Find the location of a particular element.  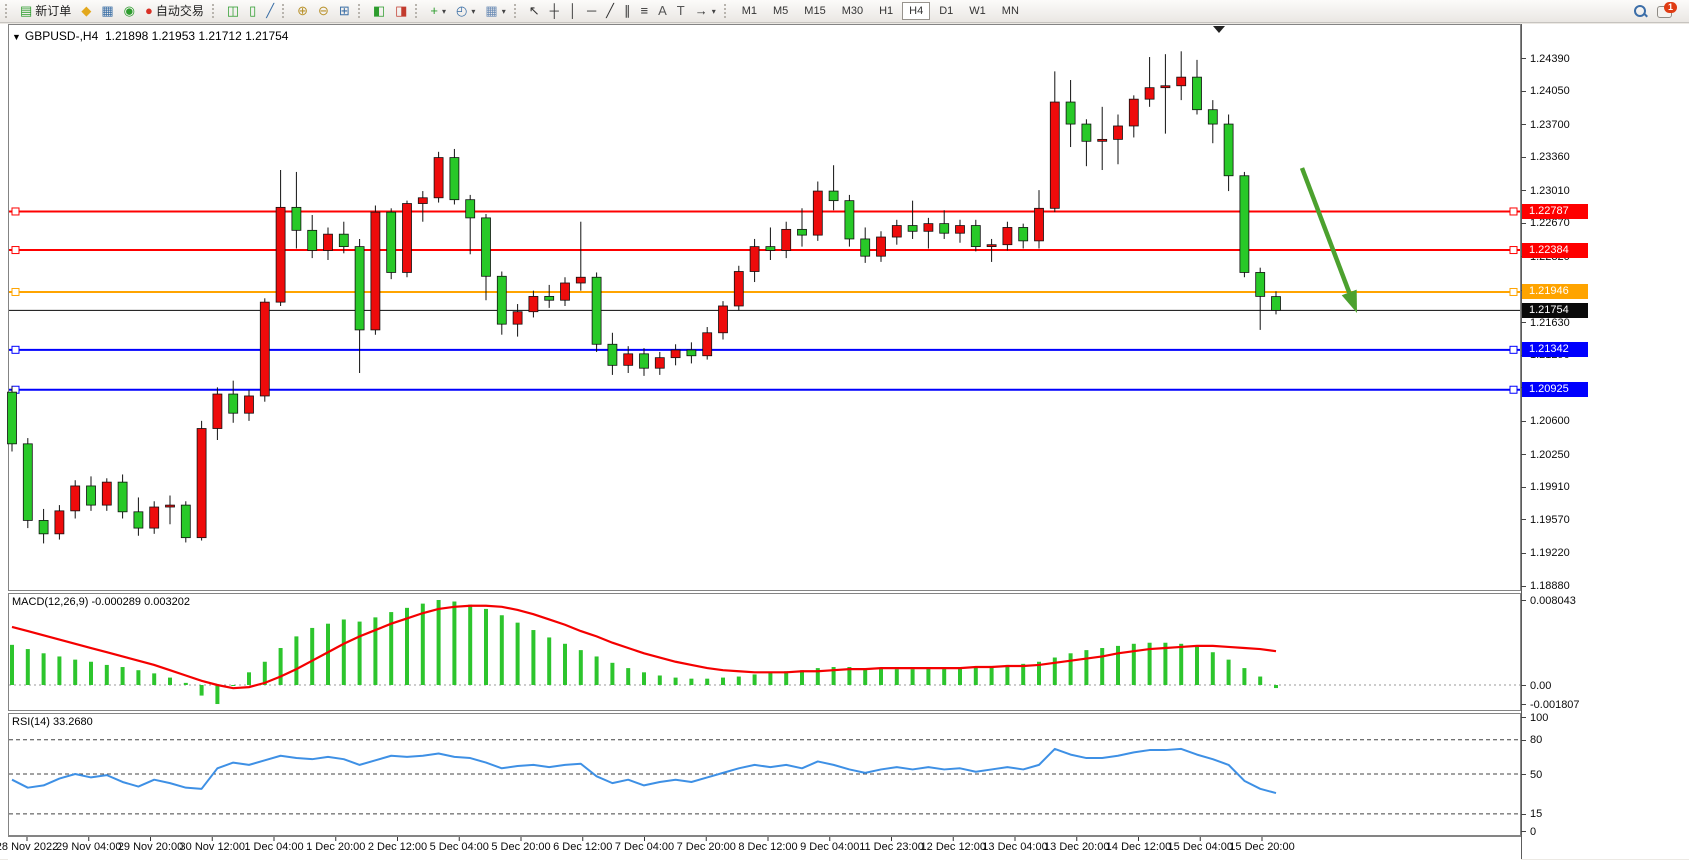

rsi-tick-80: 80 is located at coordinates (1531, 740).